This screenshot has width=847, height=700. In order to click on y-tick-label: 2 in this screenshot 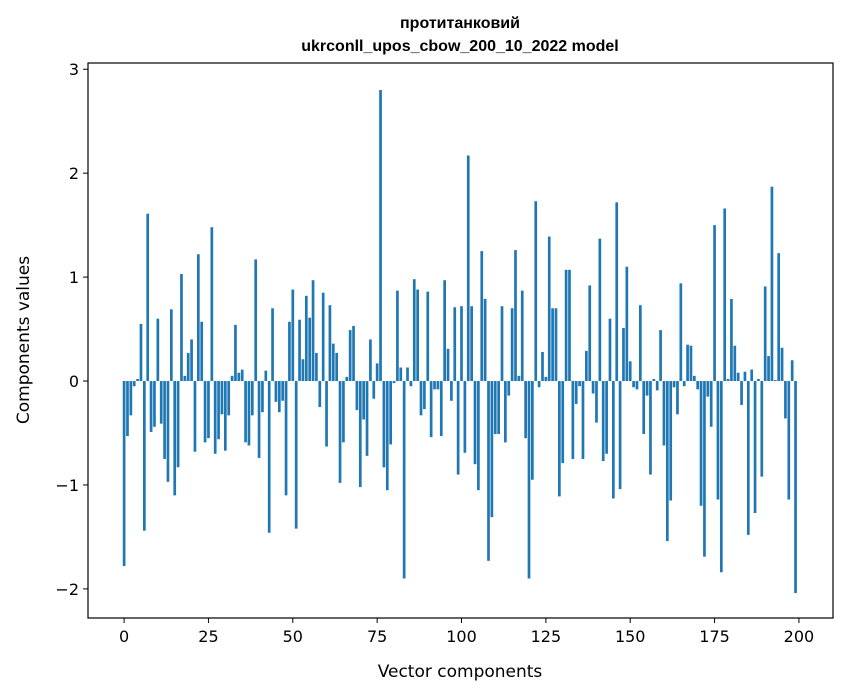, I will do `click(74, 173)`.